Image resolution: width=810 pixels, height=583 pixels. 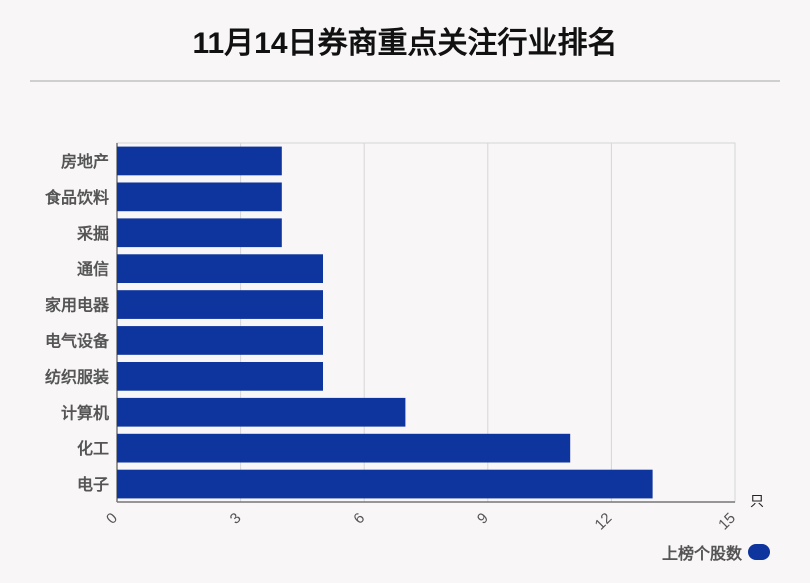 I want to click on category-label: 食品饮料, so click(x=76, y=197).